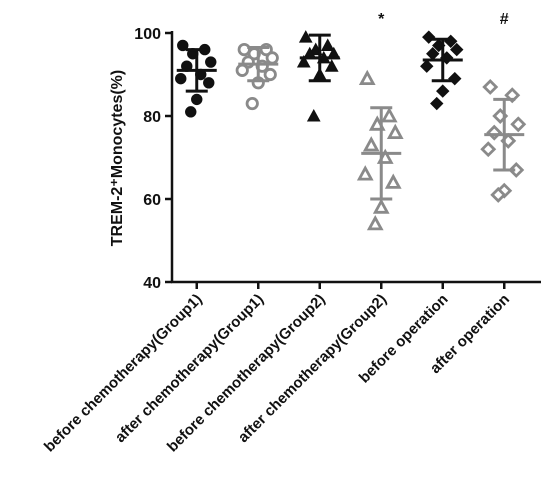 This screenshot has width=550, height=498. Describe the element at coordinates (147, 34) in the screenshot. I see `y-tick-label: 100` at that location.